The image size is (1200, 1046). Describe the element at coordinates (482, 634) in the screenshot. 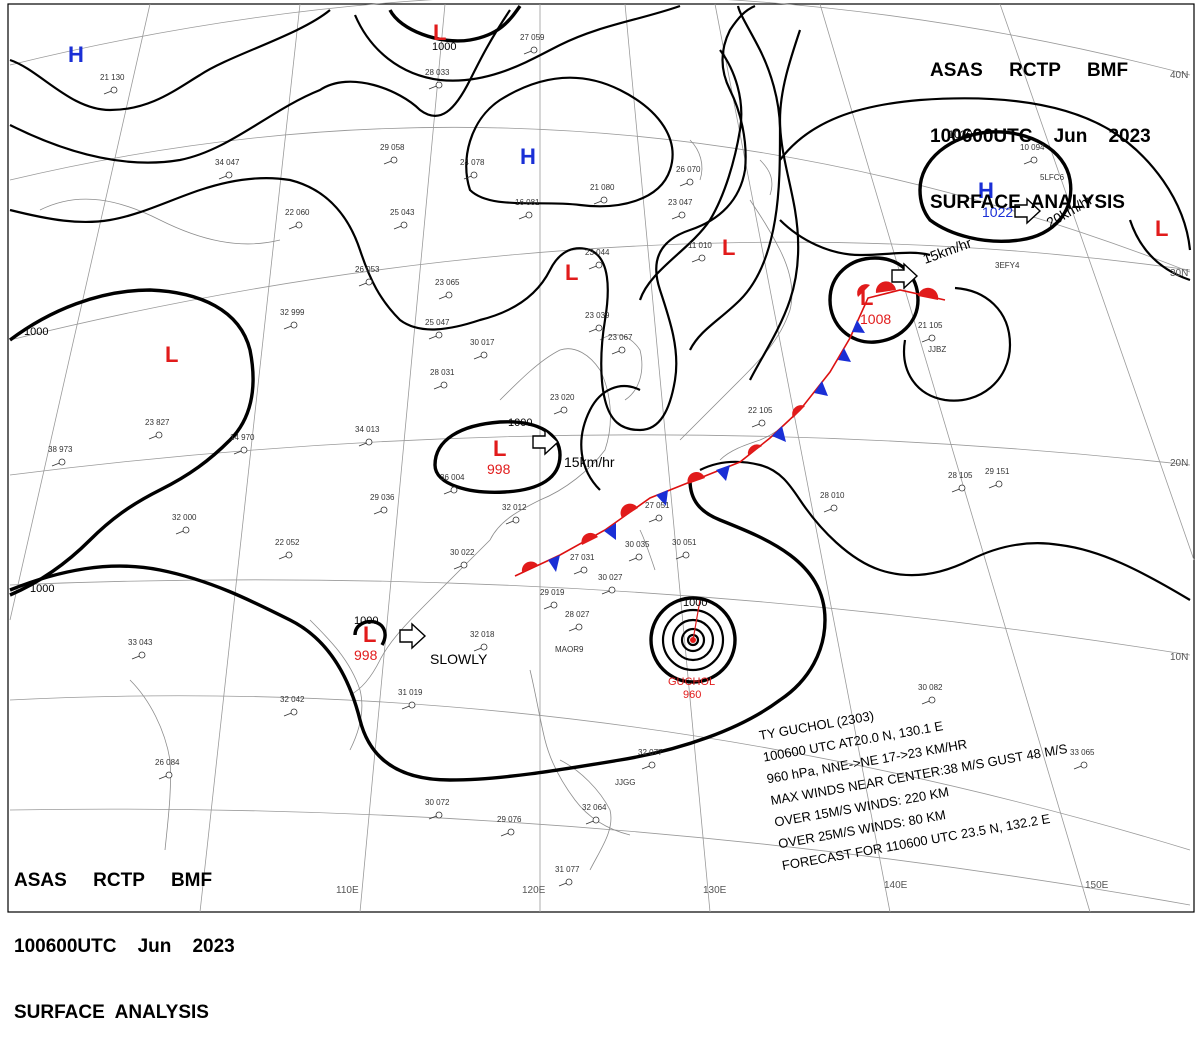

I see `station-value: 32 018` at that location.